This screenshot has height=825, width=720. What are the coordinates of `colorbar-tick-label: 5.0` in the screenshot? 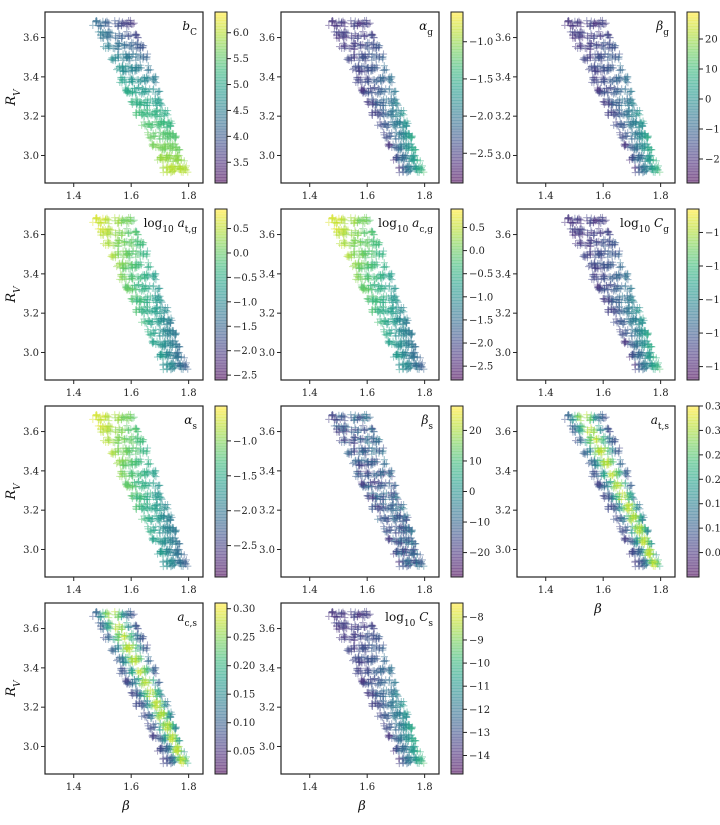 It's located at (241, 85).